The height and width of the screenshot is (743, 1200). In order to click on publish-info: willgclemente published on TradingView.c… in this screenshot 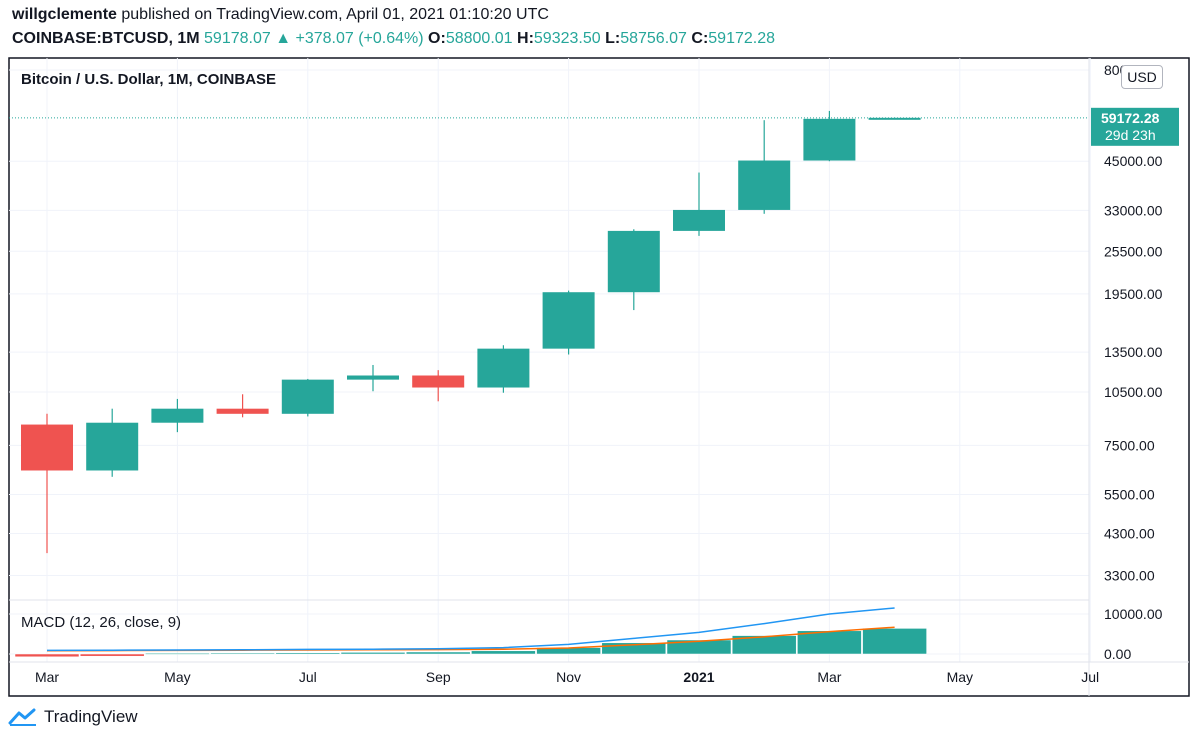, I will do `click(280, 15)`.